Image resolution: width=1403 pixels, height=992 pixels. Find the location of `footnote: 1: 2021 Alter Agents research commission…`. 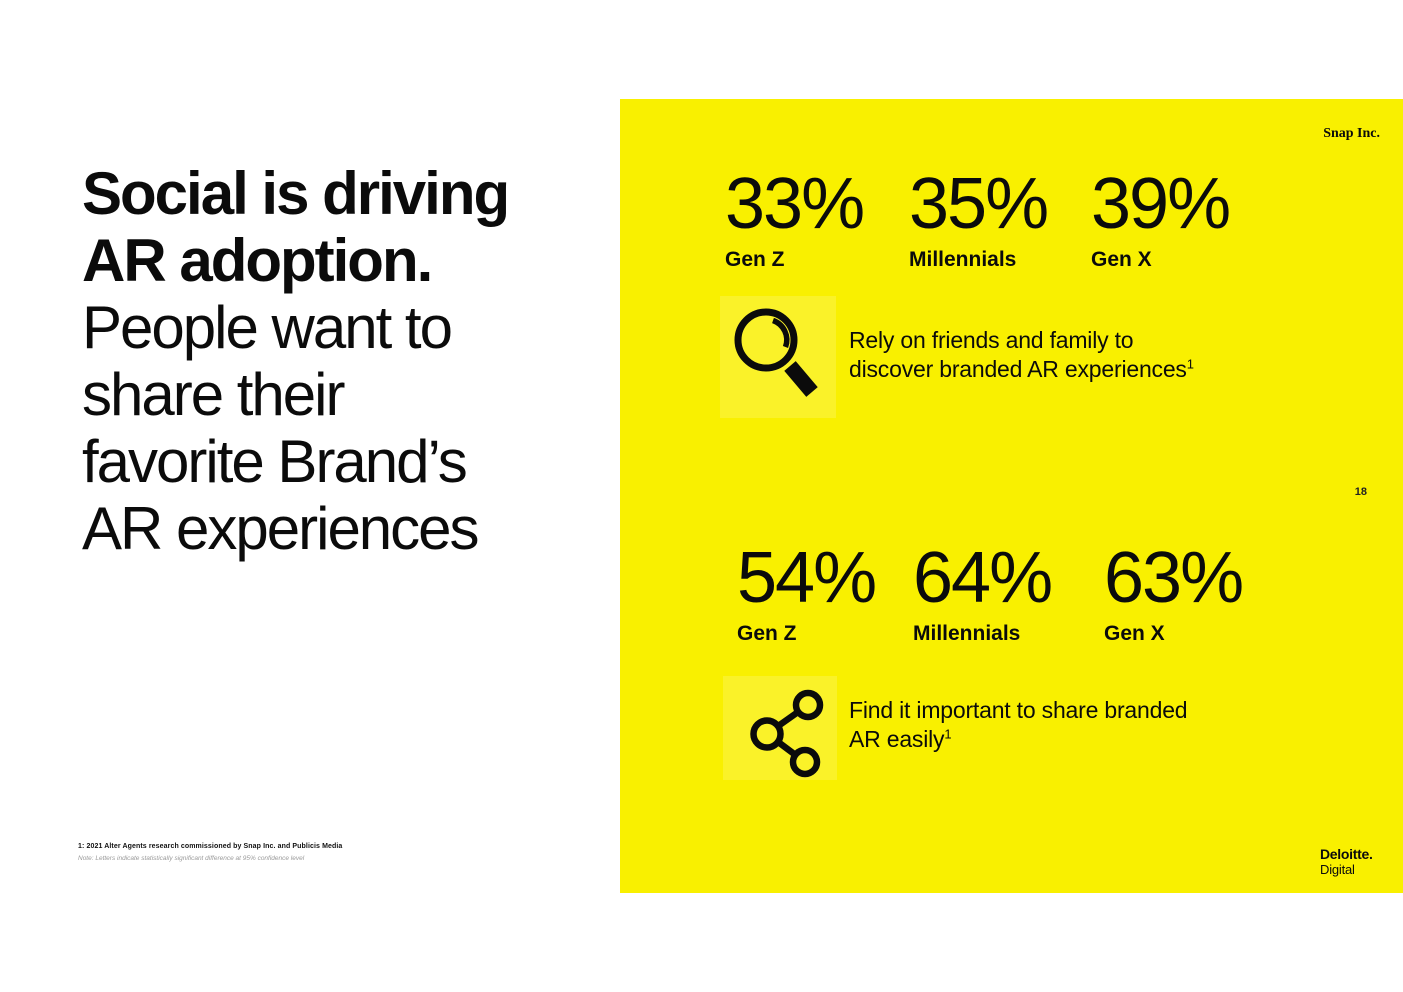

footnote: 1: 2021 Alter Agents research commission… is located at coordinates (210, 852).